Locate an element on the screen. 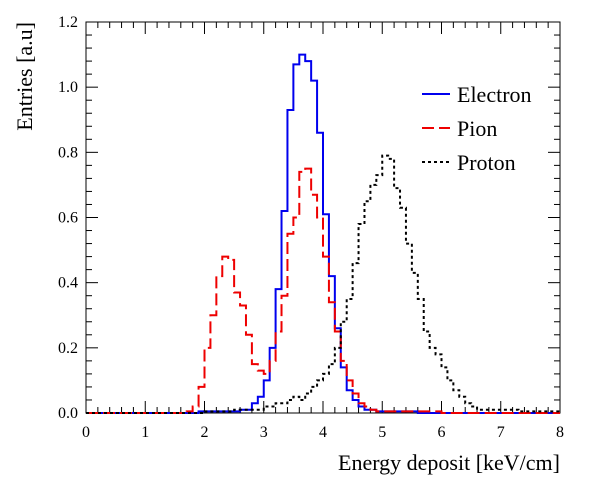 This screenshot has width=610, height=496. proton-legend-label: Proton is located at coordinates (486, 162).